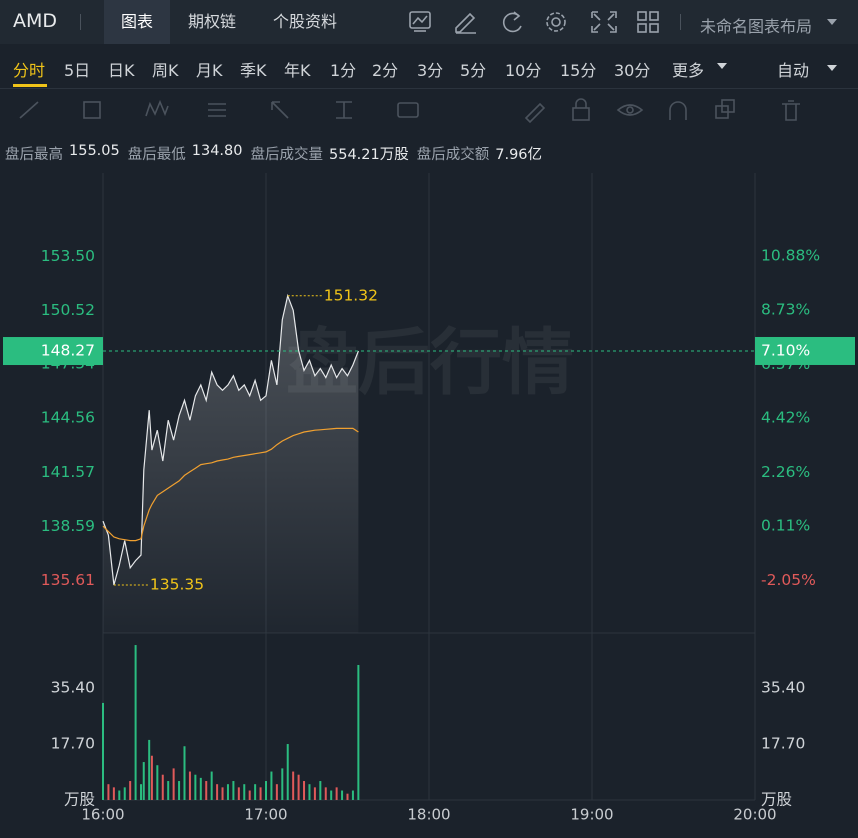 The image size is (858, 838). What do you see at coordinates (217, 110) in the screenshot?
I see `fib-tool` at bounding box center [217, 110].